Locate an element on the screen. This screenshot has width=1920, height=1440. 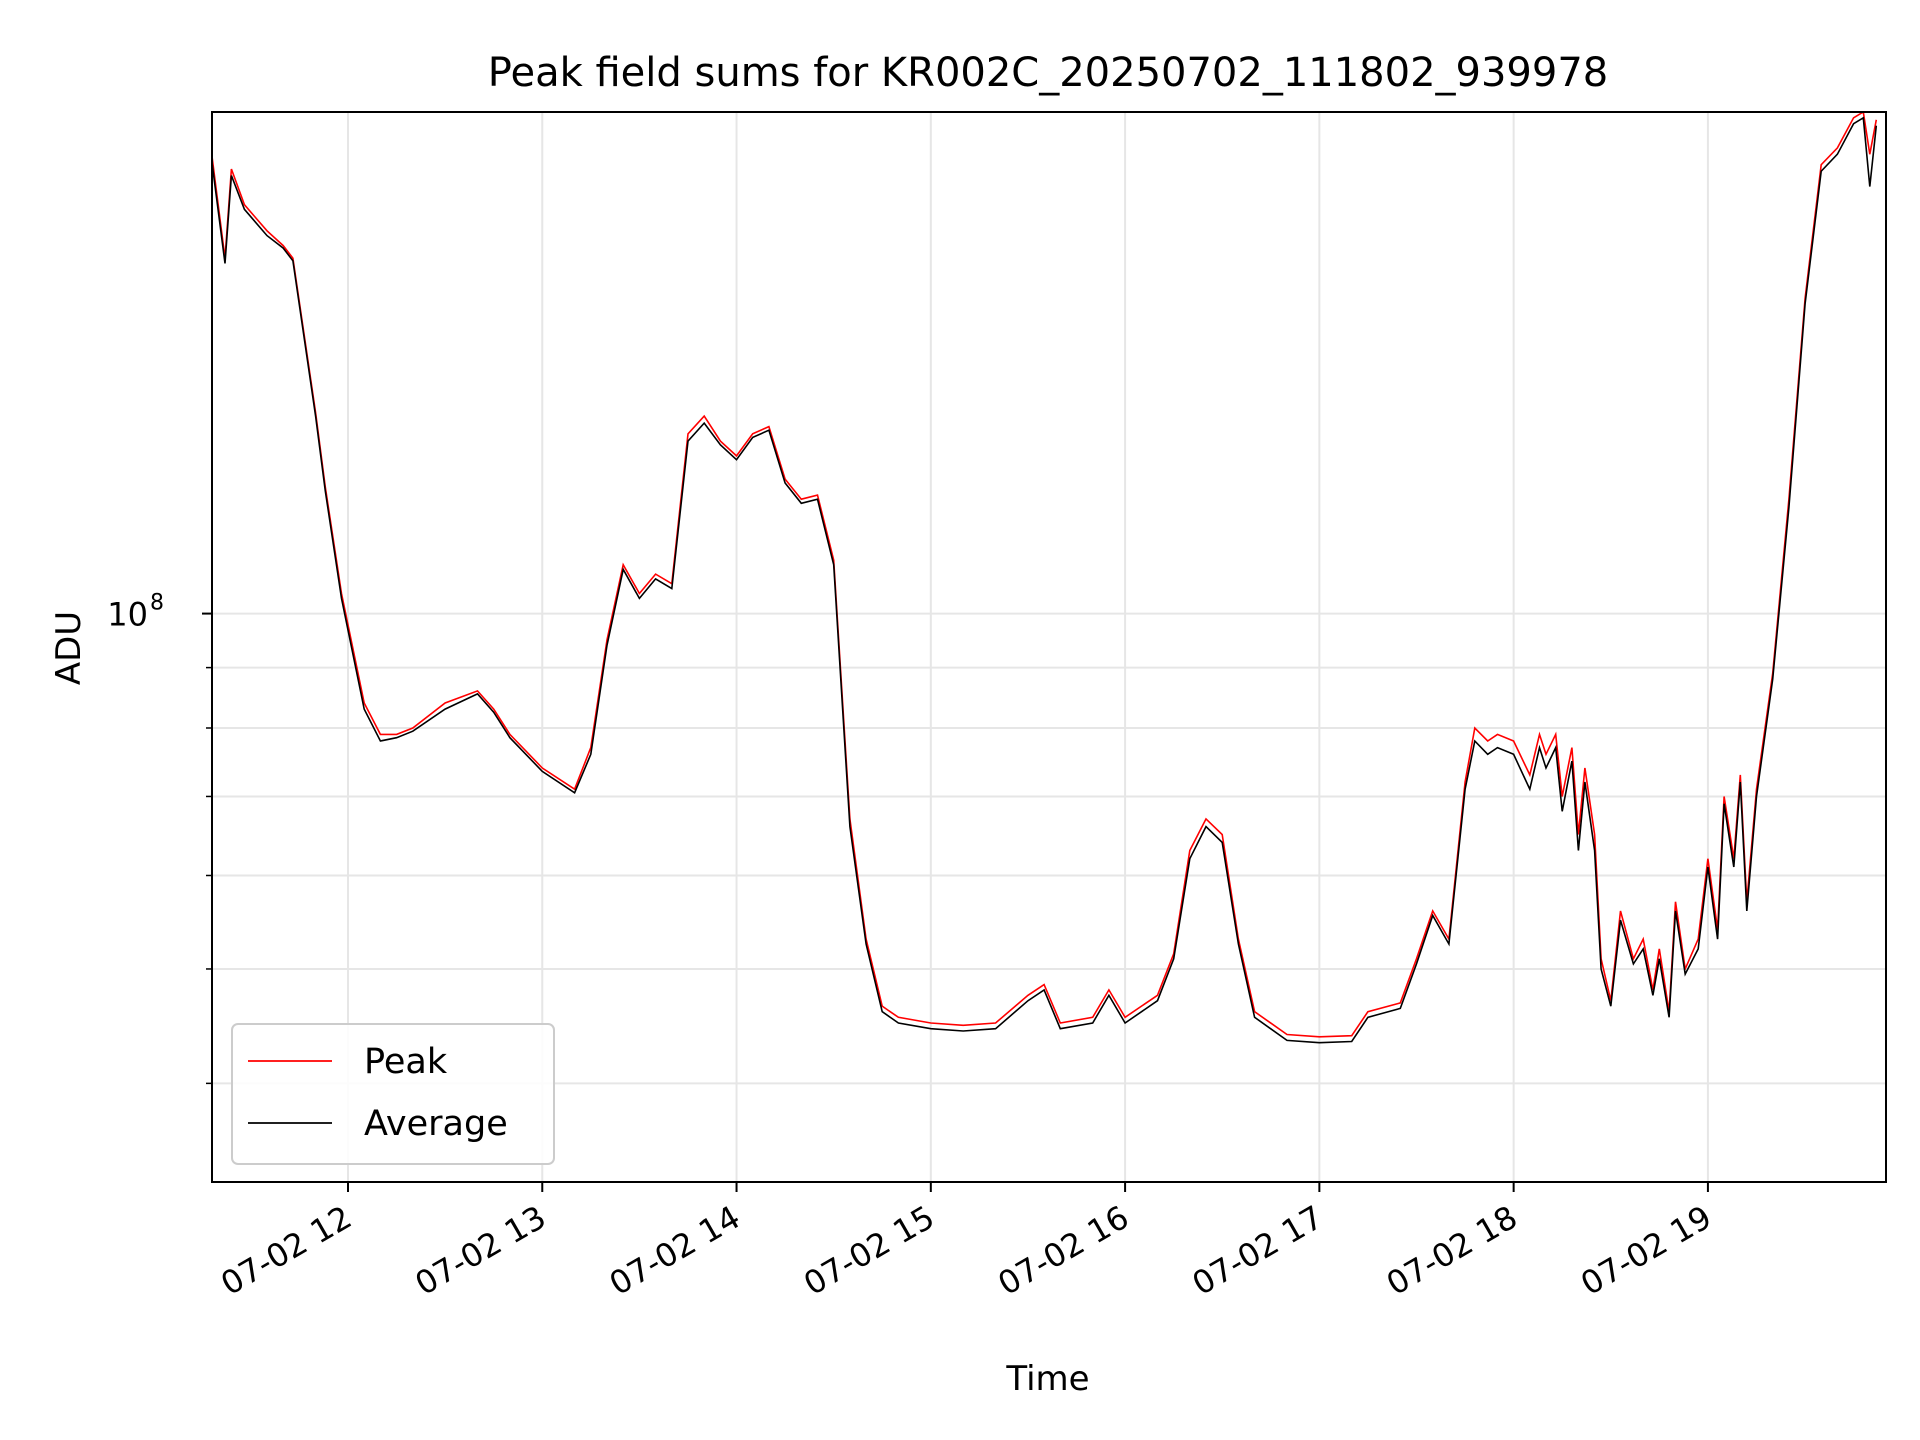
y-tick-label-exponent: 8 is located at coordinates (157, 603).